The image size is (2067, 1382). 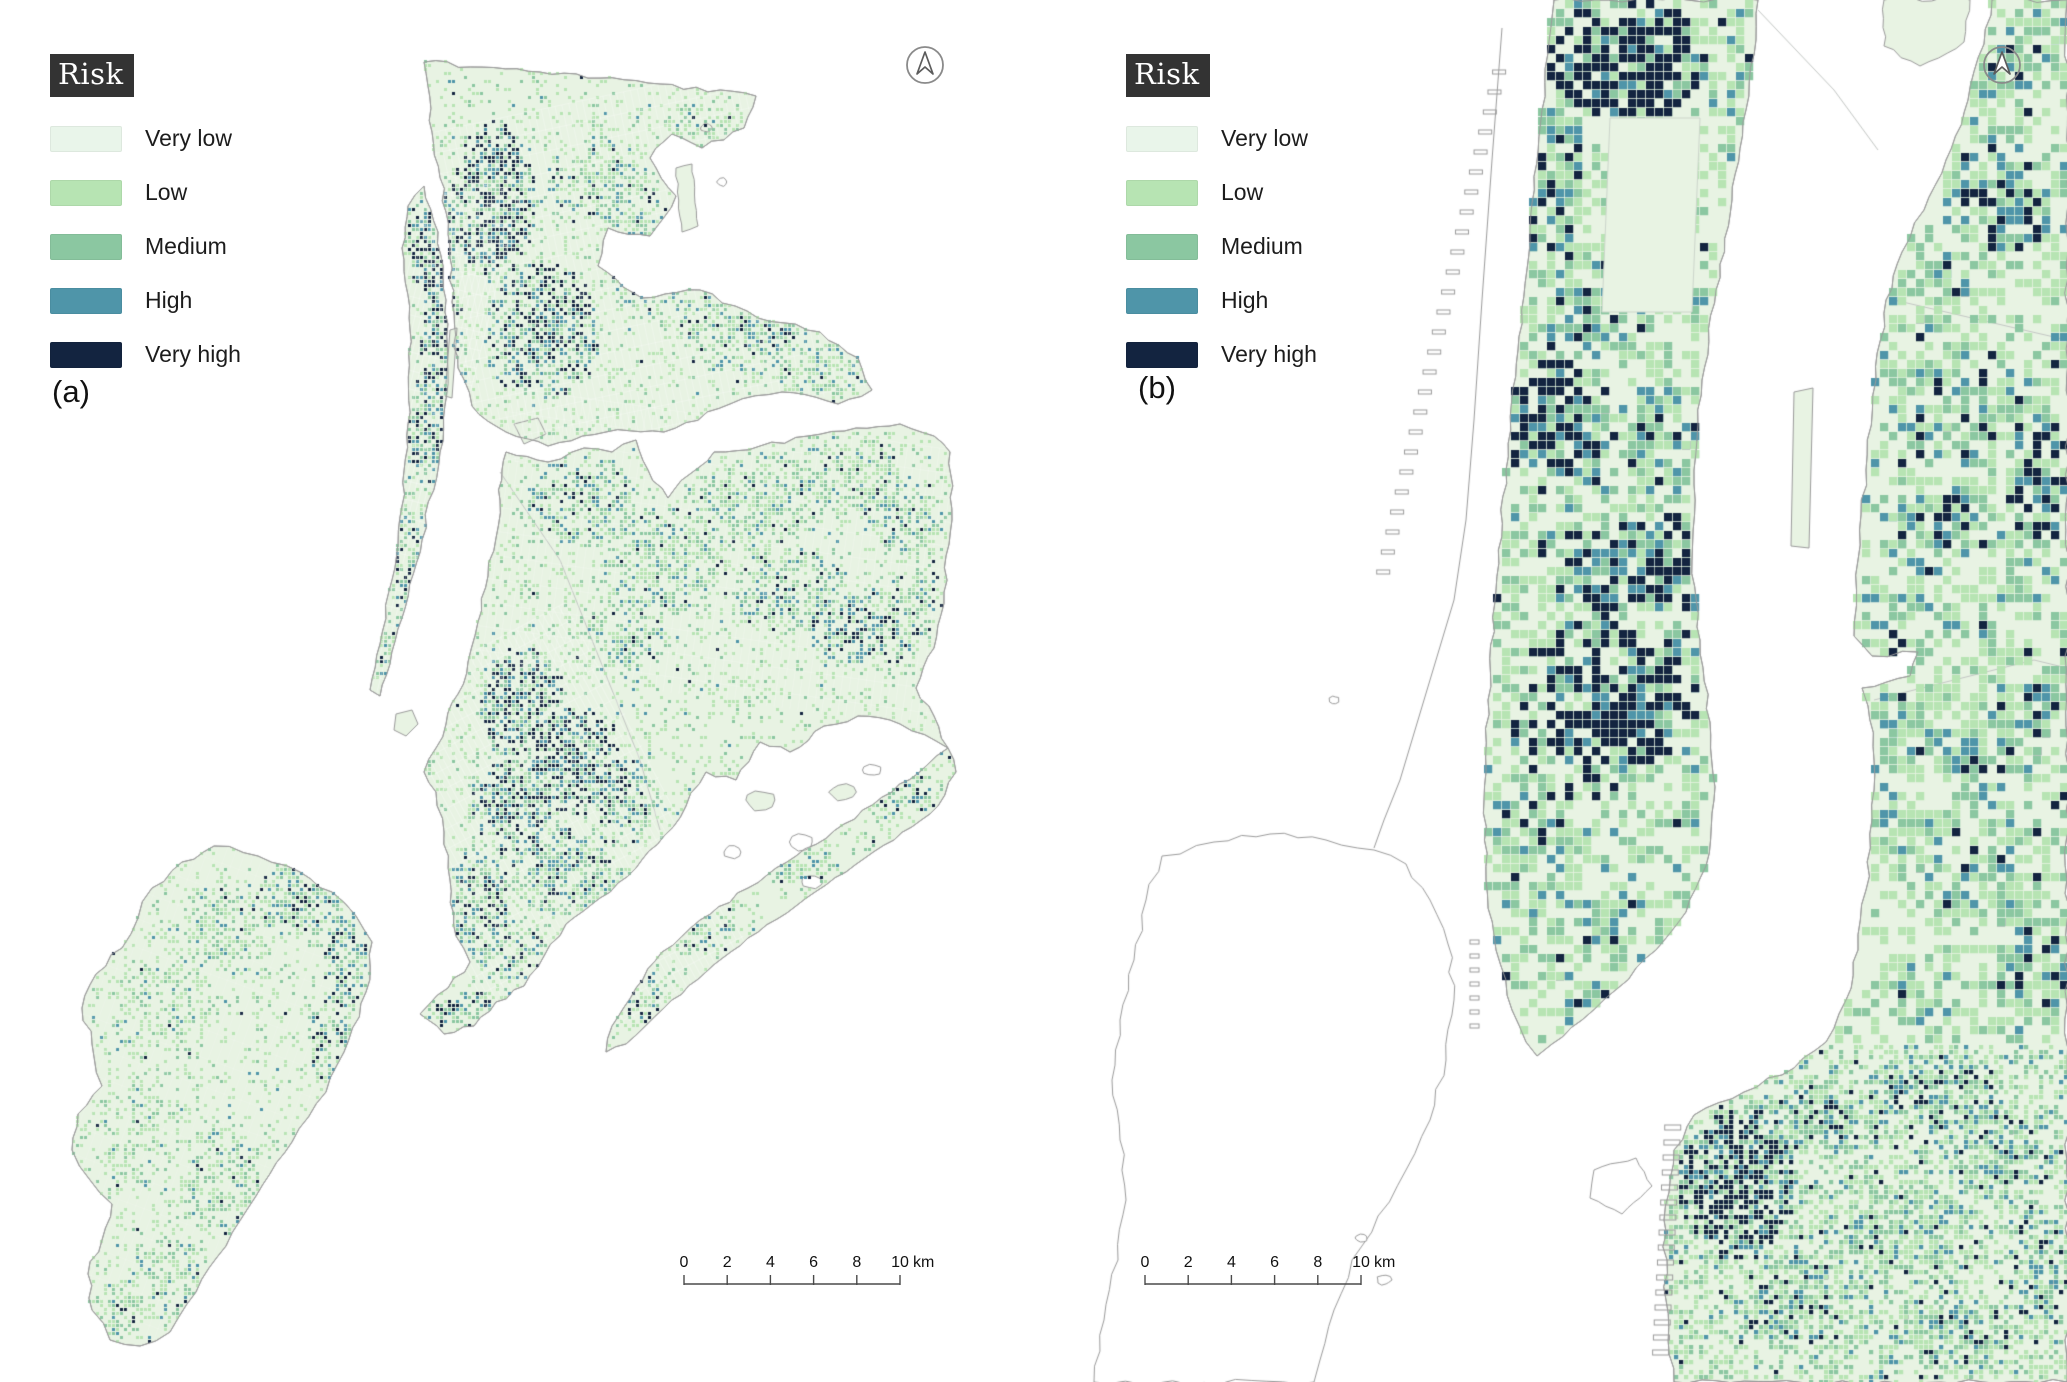 What do you see at coordinates (1157, 387) in the screenshot?
I see `panel-label-b: (b)` at bounding box center [1157, 387].